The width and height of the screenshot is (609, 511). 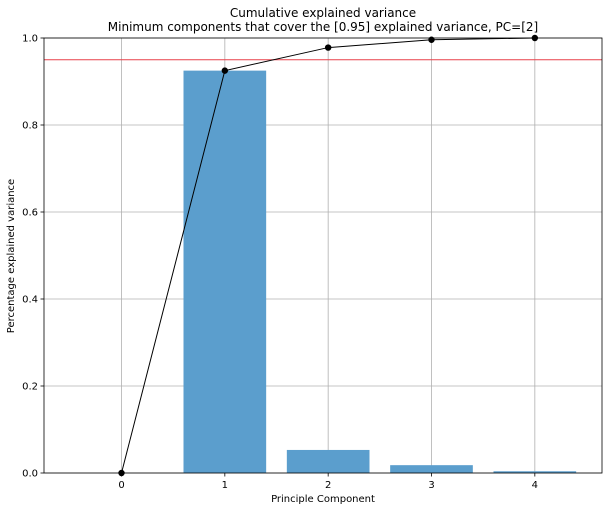 I want to click on y-tick-label: 1.0, so click(x=30, y=39).